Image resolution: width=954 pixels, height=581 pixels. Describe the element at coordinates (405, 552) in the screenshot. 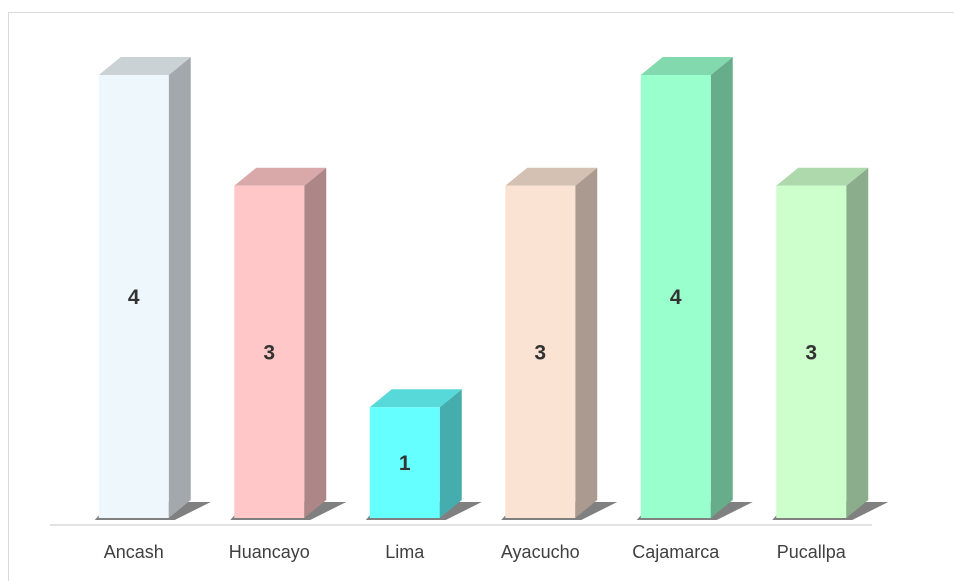

I see `x-tick-label: Lima` at that location.